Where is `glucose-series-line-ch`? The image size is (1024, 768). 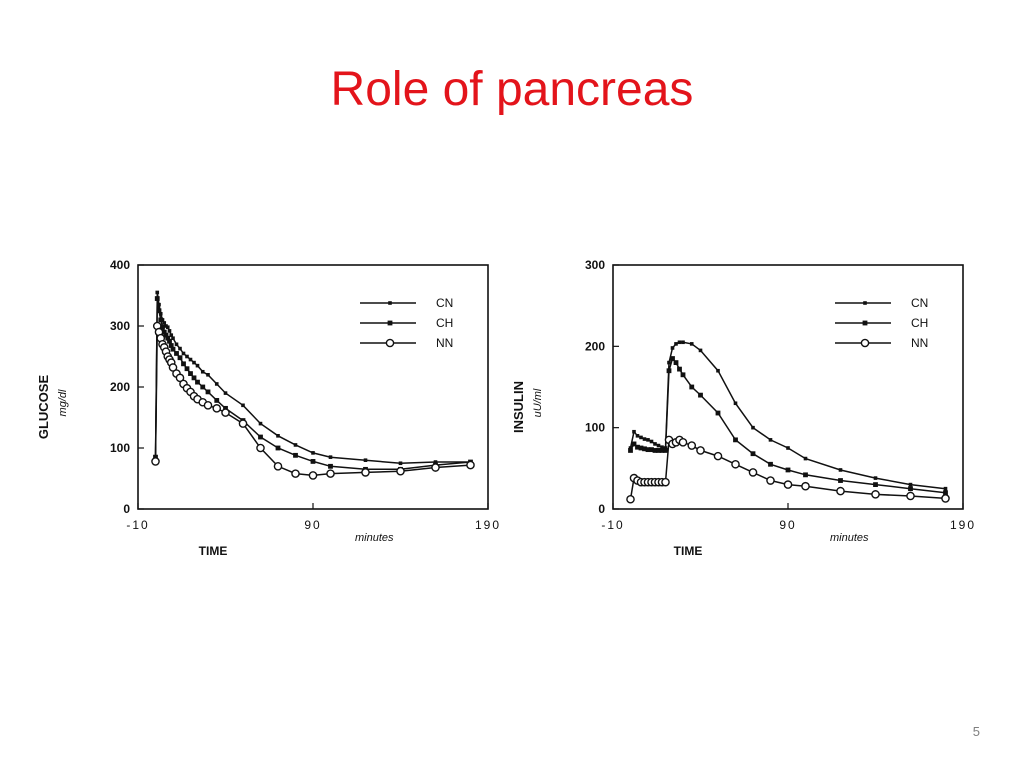 glucose-series-line-ch is located at coordinates (312, 384).